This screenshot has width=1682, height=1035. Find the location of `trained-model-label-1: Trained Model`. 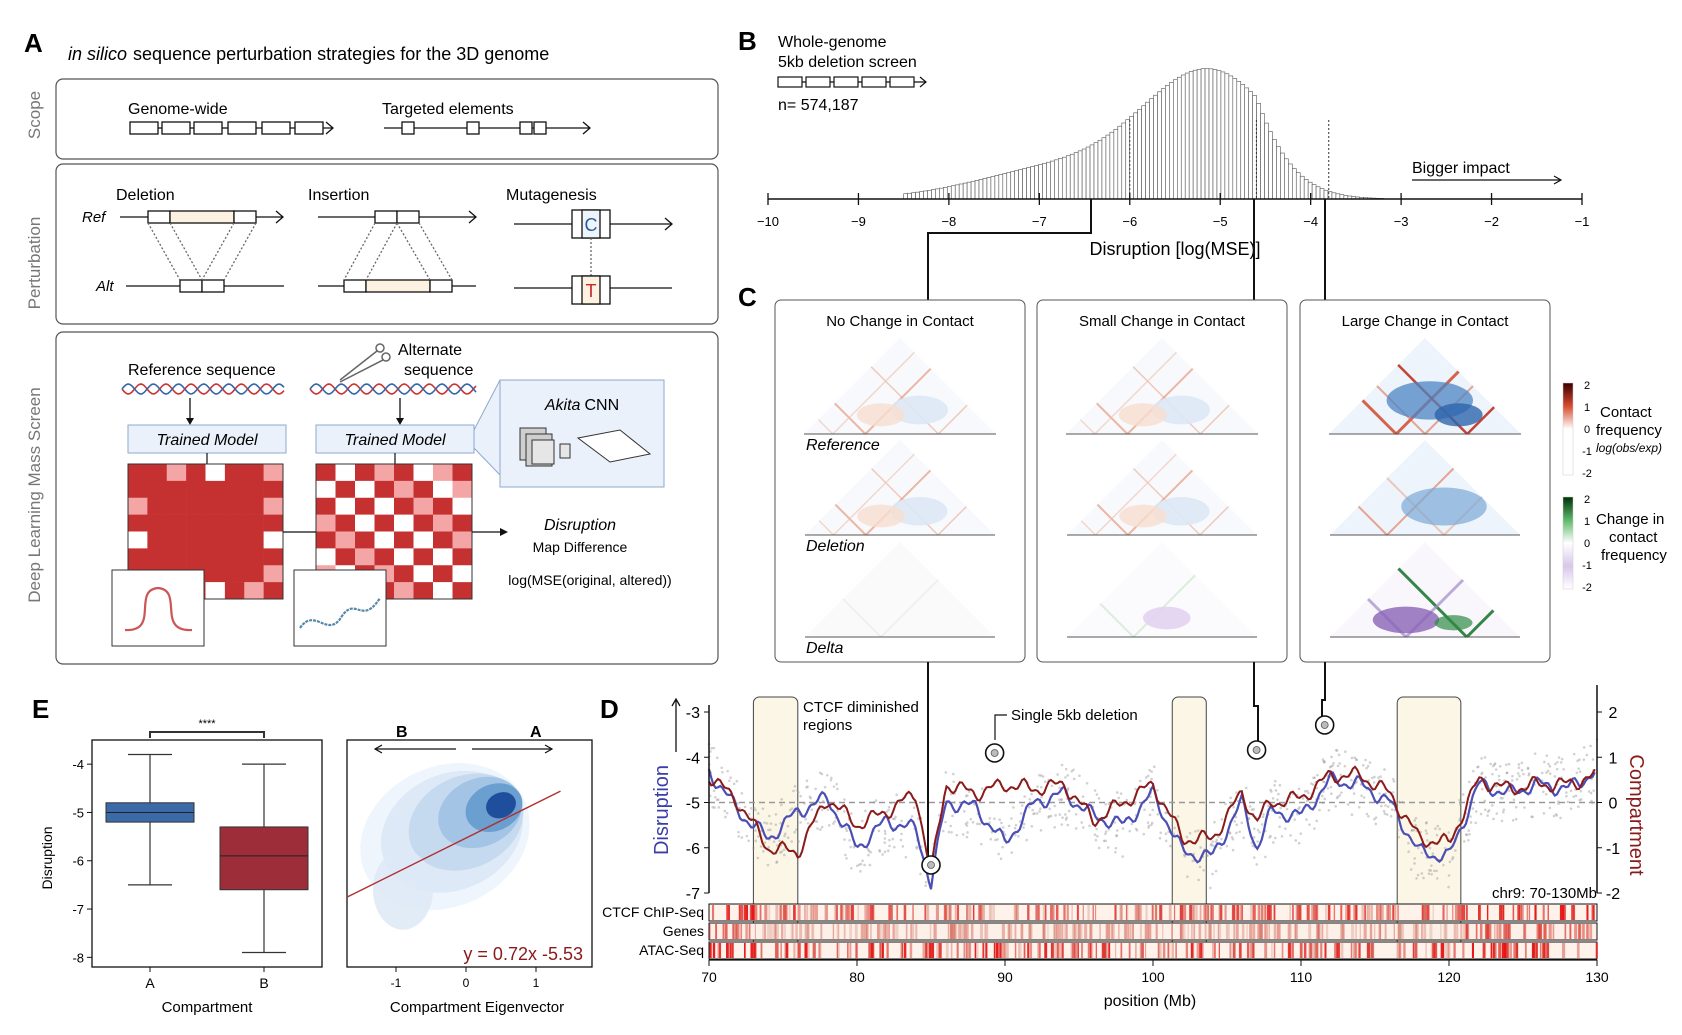

trained-model-label-1: Trained Model is located at coordinates (207, 440).